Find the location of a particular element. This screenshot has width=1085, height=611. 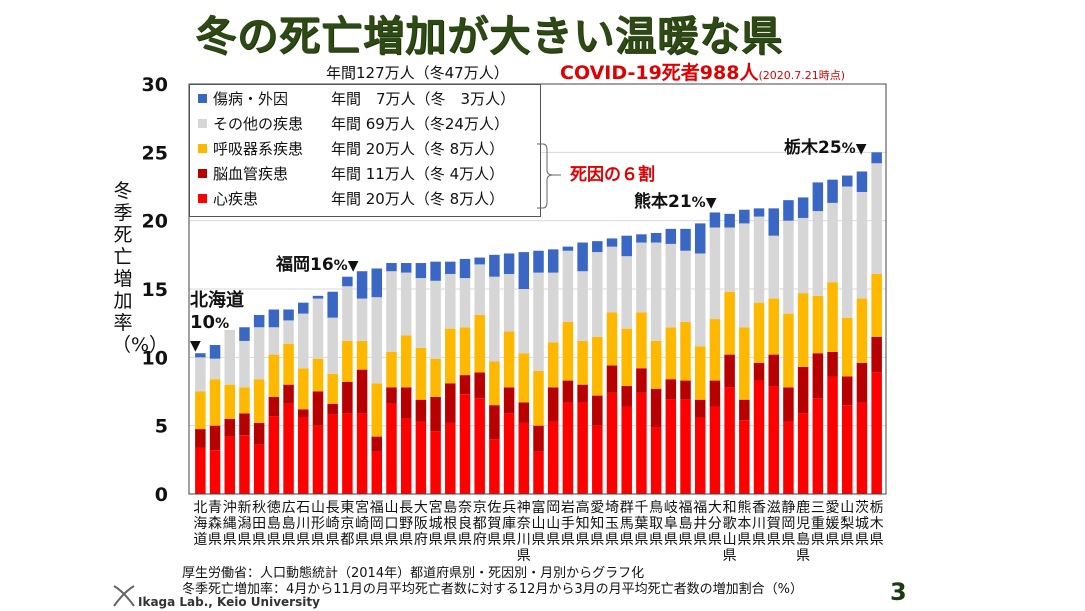

x-tick-label: 本 is located at coordinates (744, 524).